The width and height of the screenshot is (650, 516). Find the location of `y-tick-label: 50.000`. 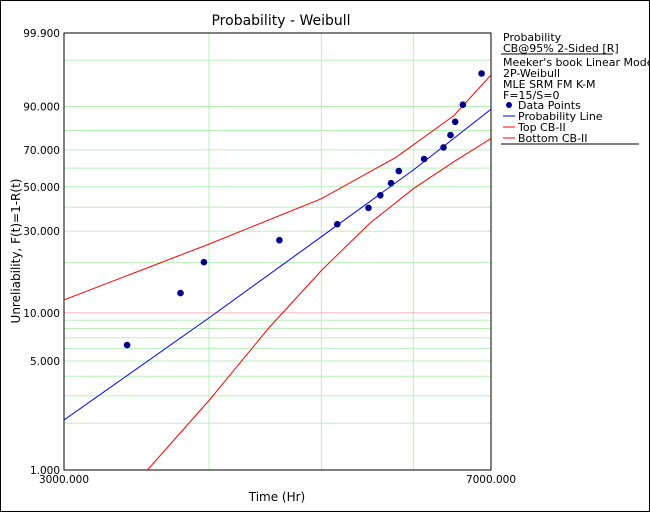

y-tick-label: 50.000 is located at coordinates (41, 188).